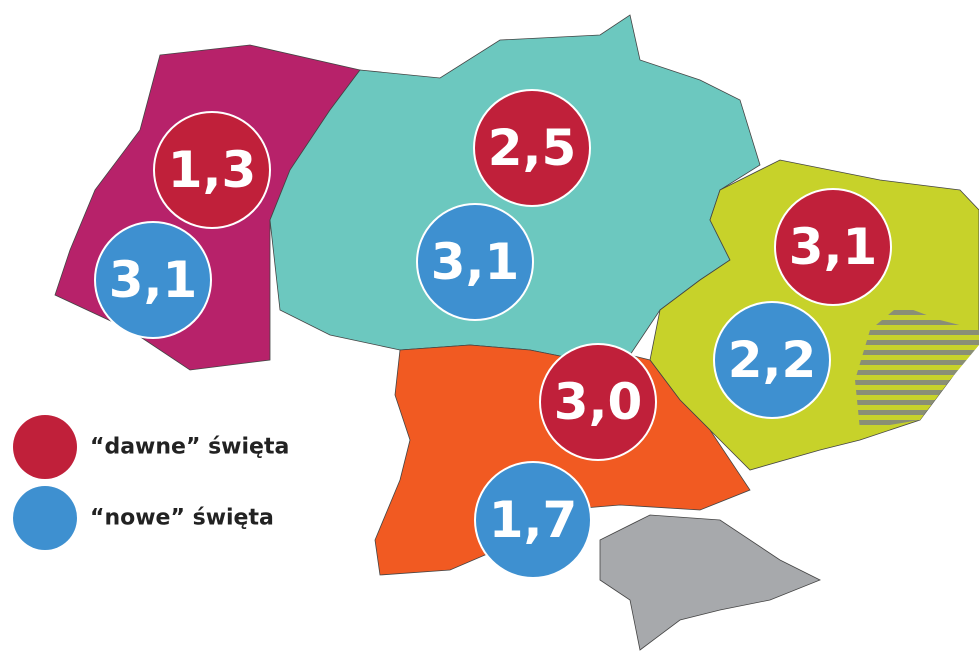 Image resolution: width=979 pixels, height=652 pixels. I want to click on new-value: 1,7, so click(533, 520).